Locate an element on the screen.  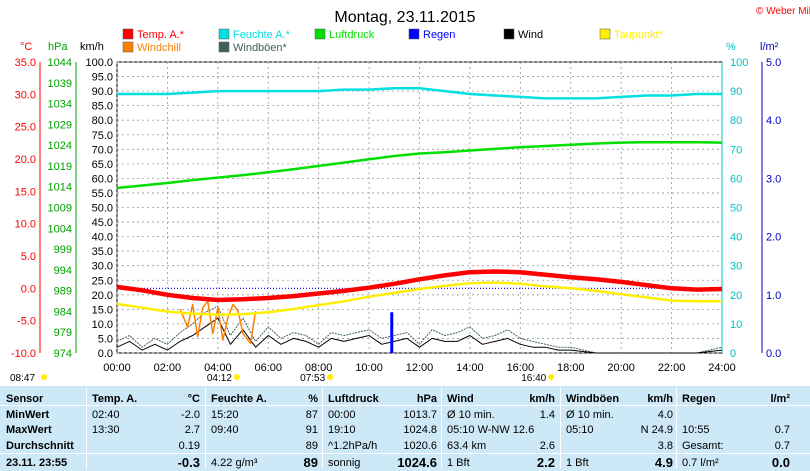
table-row-label: MinWert is located at coordinates (28, 415).